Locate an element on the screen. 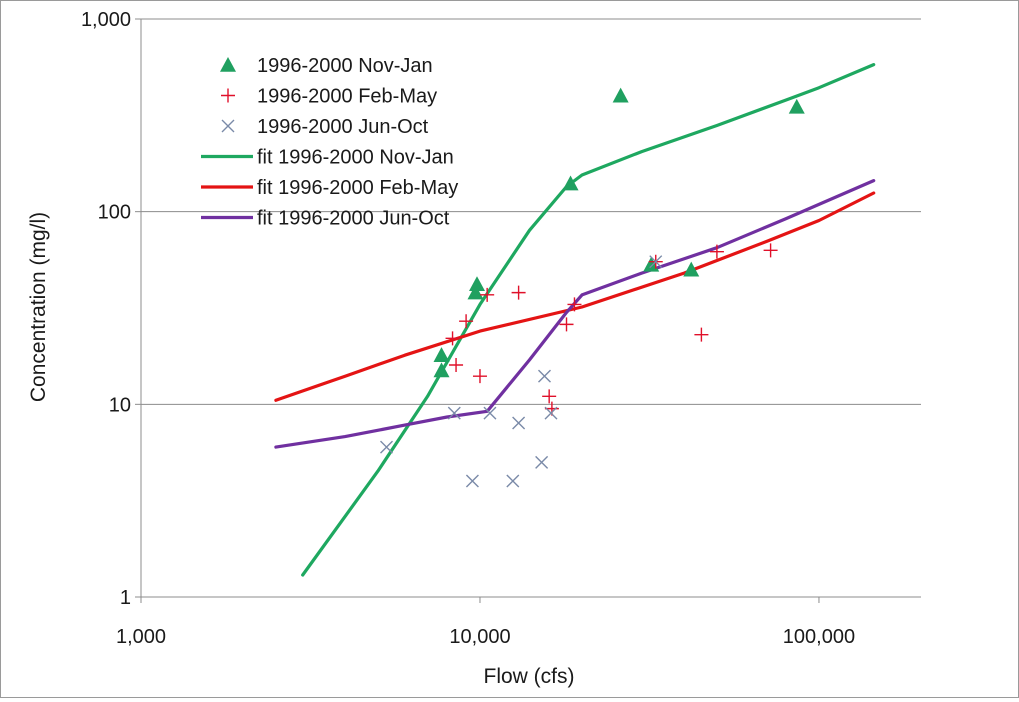  x-tick-label: 1,000 is located at coordinates (141, 637).